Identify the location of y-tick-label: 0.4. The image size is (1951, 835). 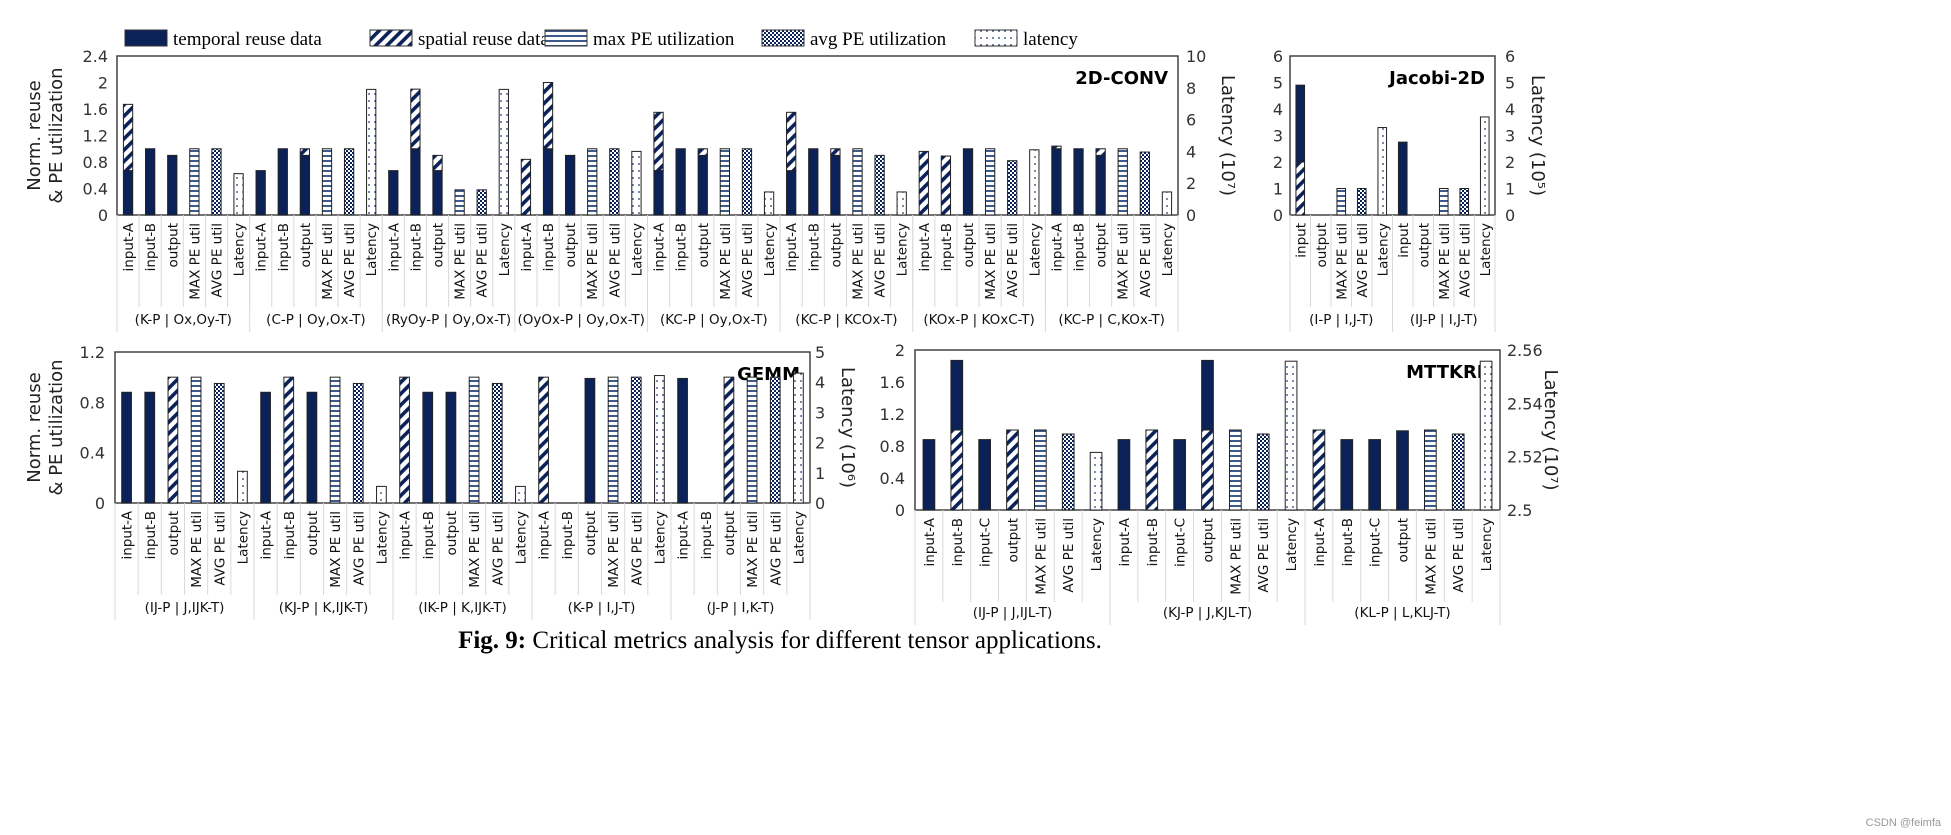
(92, 453).